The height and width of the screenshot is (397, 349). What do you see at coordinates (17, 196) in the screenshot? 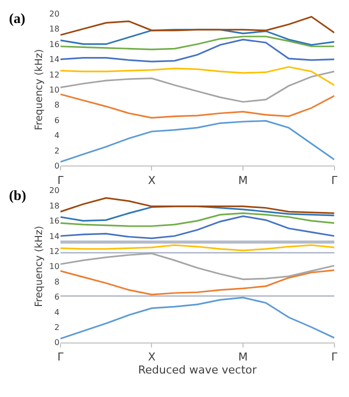
I see `chart-title: (b)` at bounding box center [17, 196].